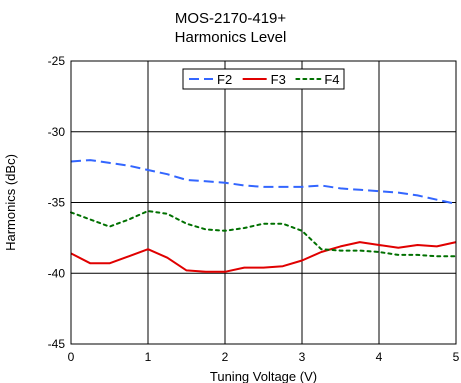  What do you see at coordinates (331, 79) in the screenshot?
I see `legend-label-f4: F4` at bounding box center [331, 79].